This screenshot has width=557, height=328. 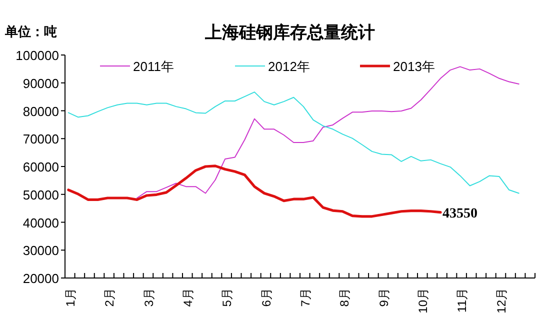 What do you see at coordinates (305, 297) in the screenshot?
I see `x-tick-label: 7月` at bounding box center [305, 297].